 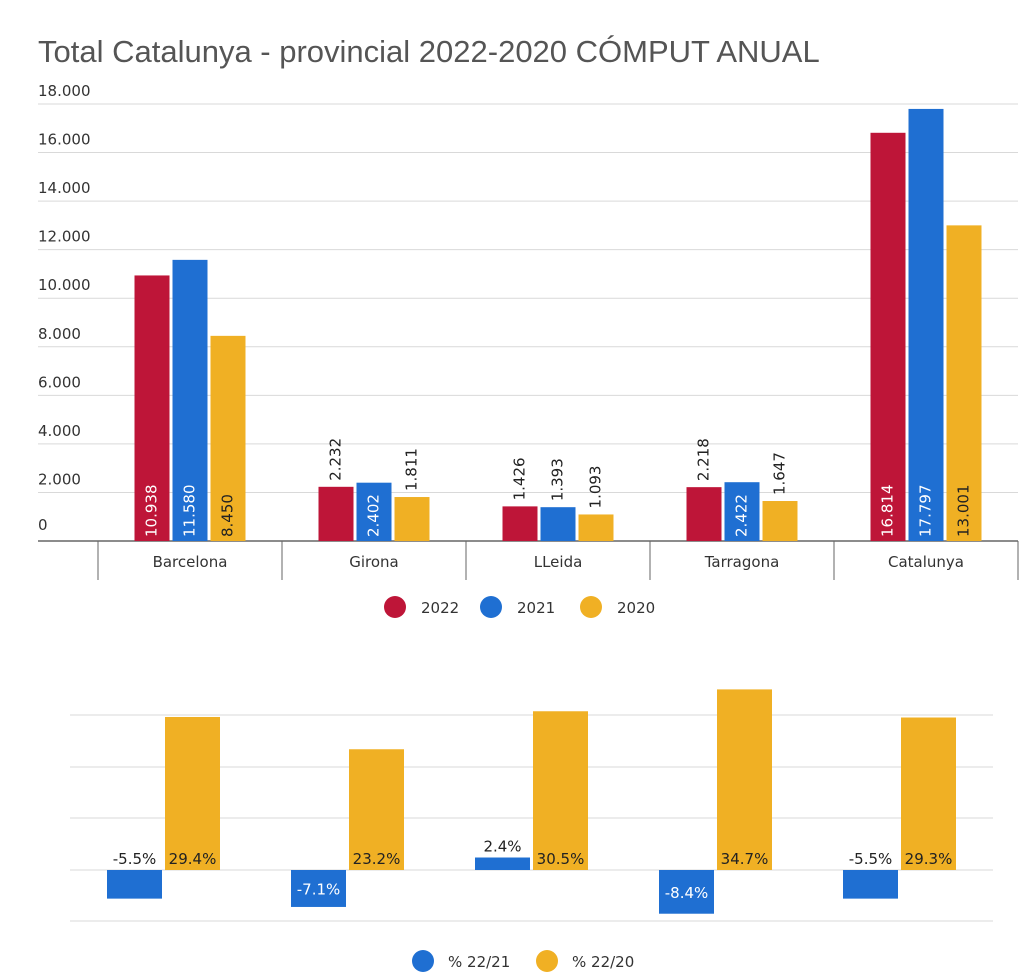 I want to click on y-tick-label: 16.000, so click(x=64, y=140).